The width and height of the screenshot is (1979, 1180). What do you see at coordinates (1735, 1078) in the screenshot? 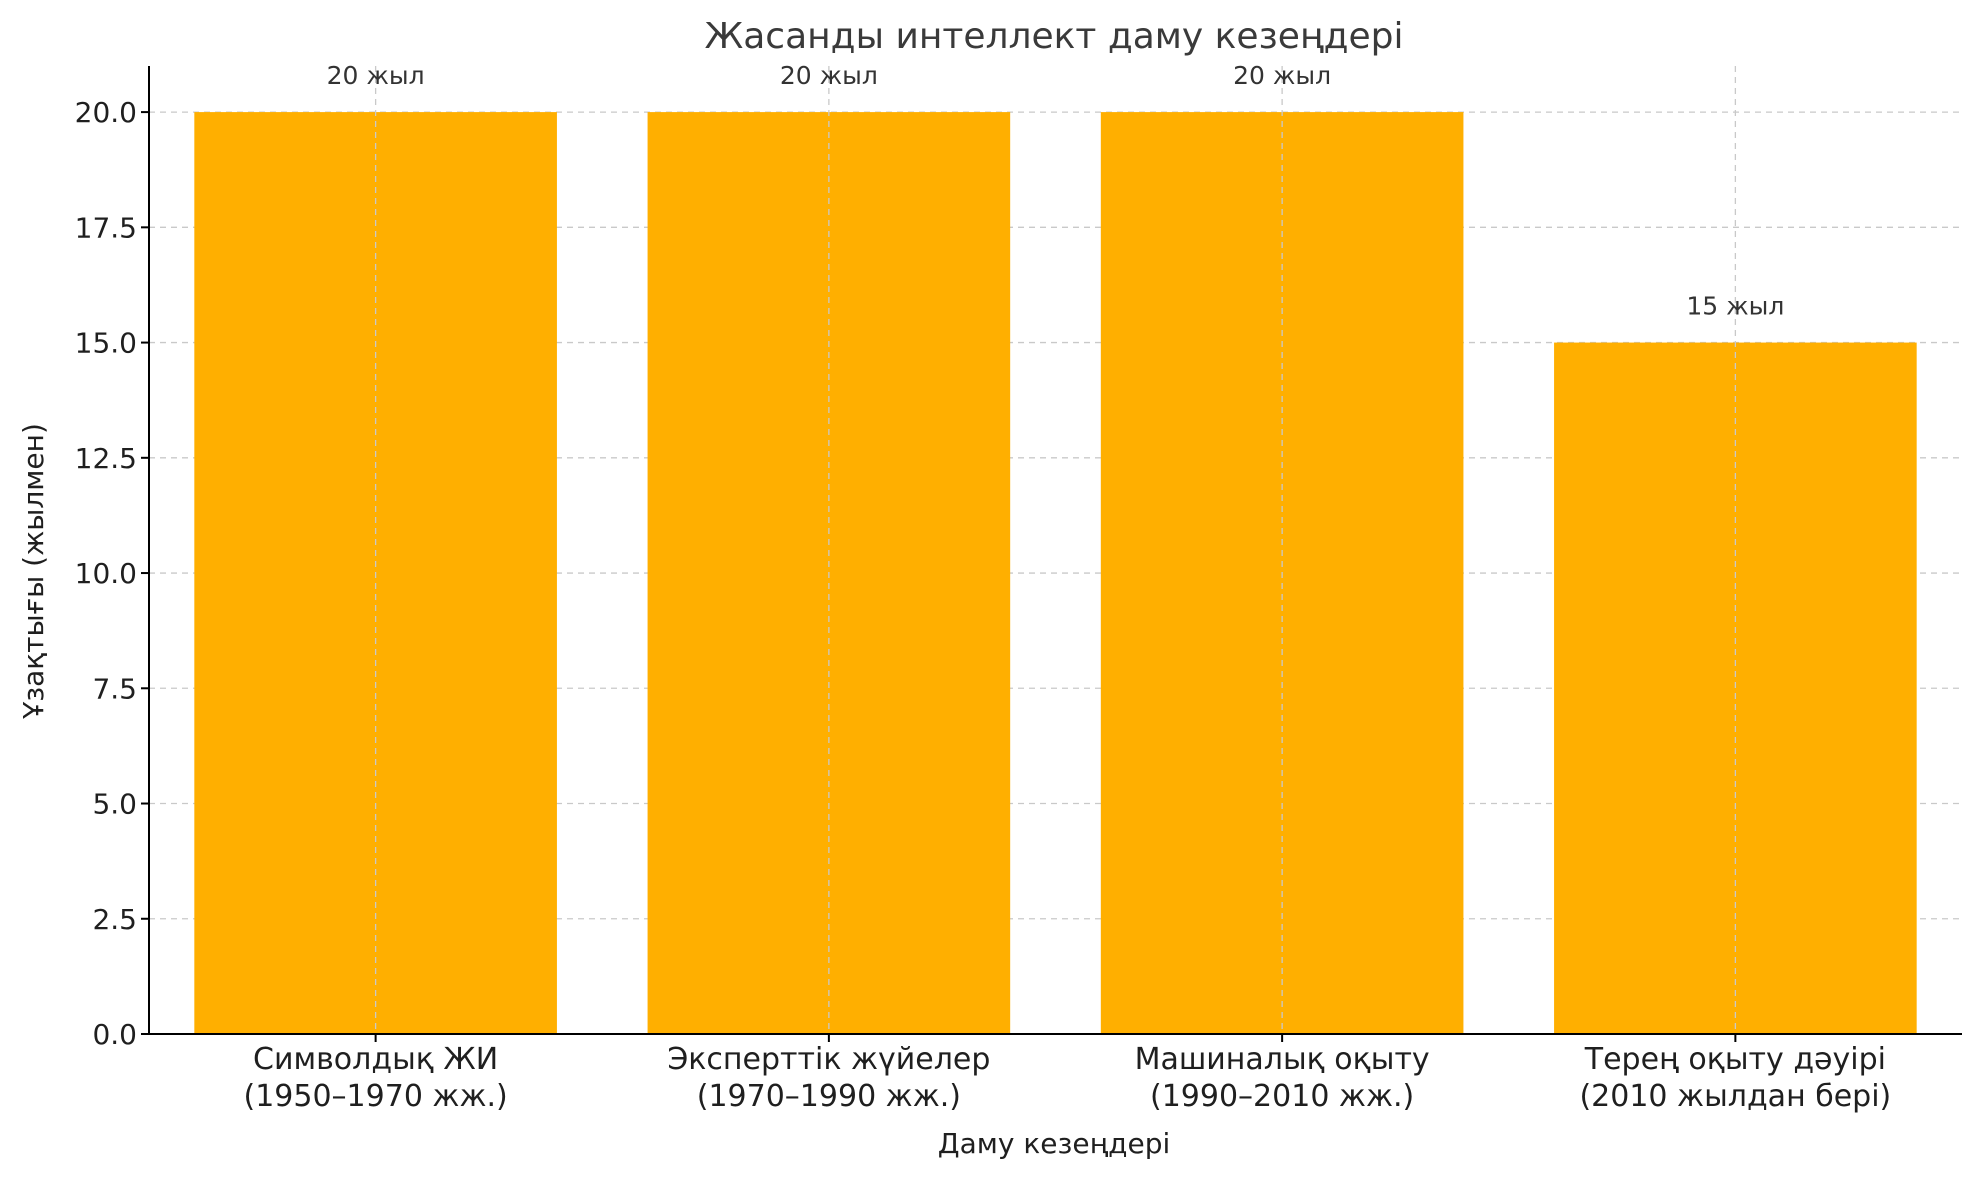
I see `x-tick-label: Терең оқыту дәуірі (2010 жылдан бері)` at bounding box center [1735, 1078].